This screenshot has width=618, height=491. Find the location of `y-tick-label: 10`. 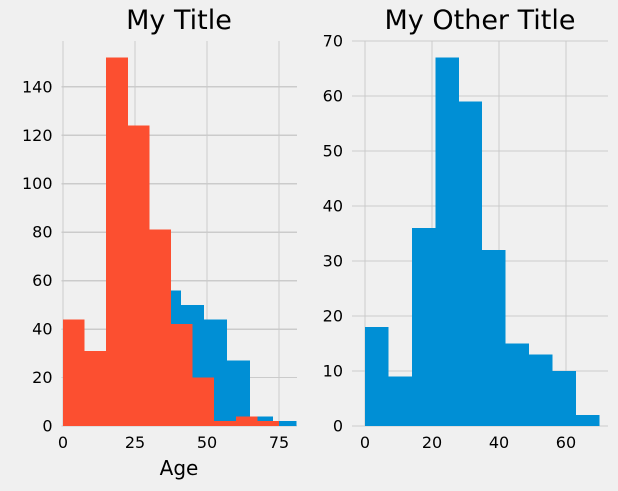

y-tick-label: 10 is located at coordinates (333, 371).